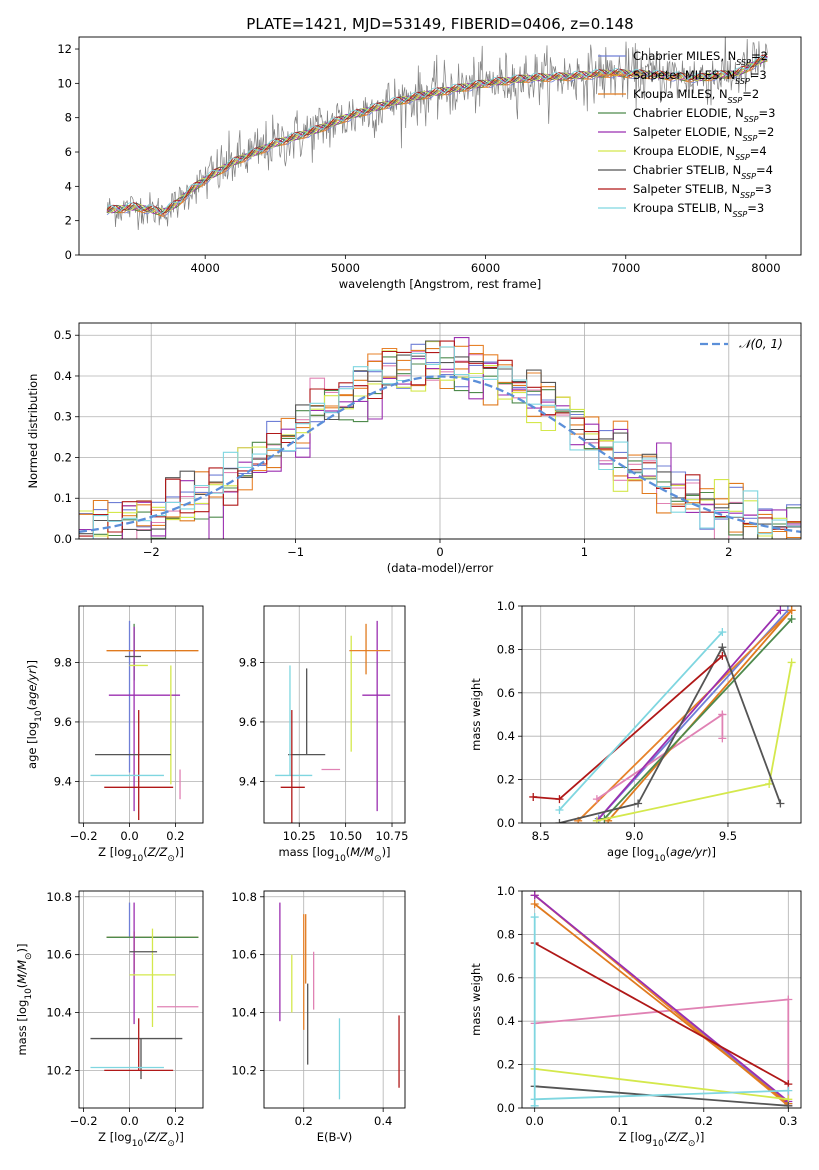  What do you see at coordinates (440, 454) in the screenshot?
I see `normal-curve` at bounding box center [440, 454].